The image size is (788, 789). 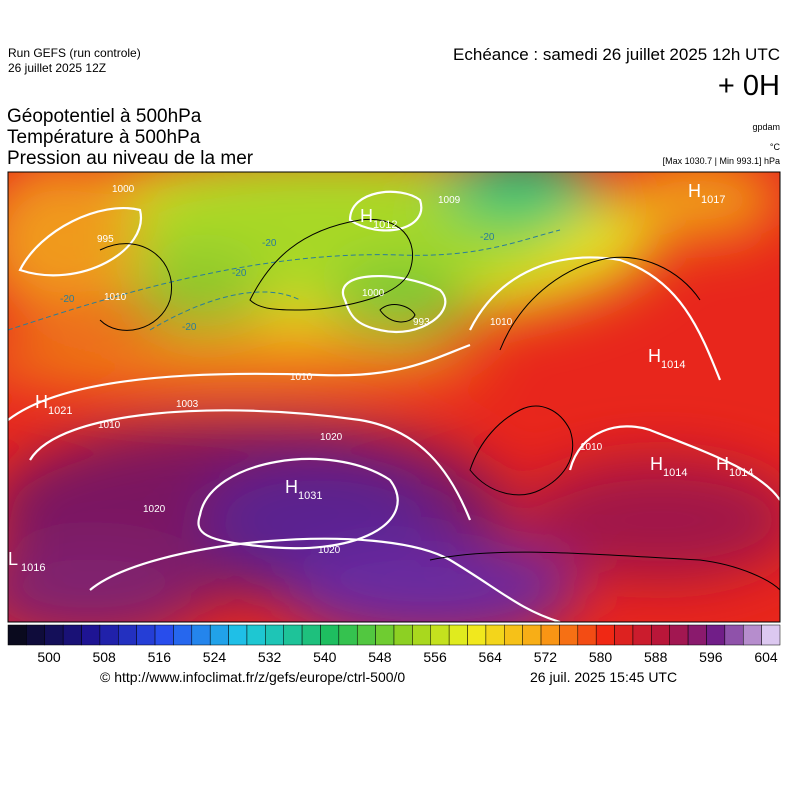 What do you see at coordinates (160, 657) in the screenshot?
I see `colorbar-label: 516` at bounding box center [160, 657].